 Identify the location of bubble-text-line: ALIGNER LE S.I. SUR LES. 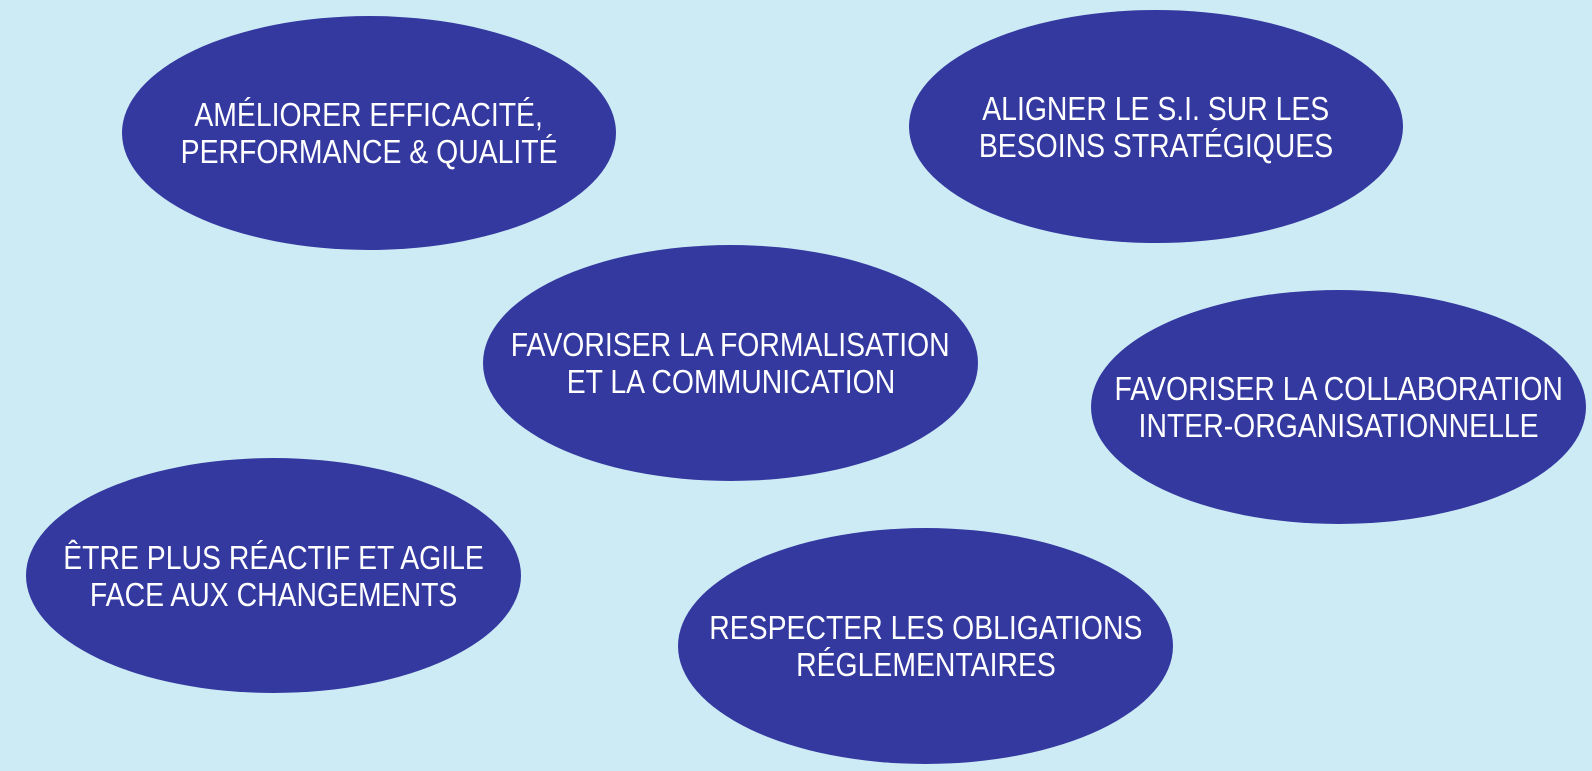
(1156, 108).